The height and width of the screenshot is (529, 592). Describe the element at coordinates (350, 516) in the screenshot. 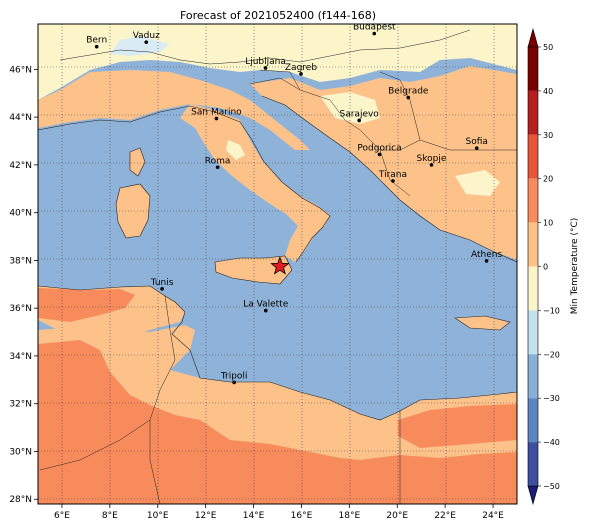

I see `x-tick-label: 18°E` at that location.